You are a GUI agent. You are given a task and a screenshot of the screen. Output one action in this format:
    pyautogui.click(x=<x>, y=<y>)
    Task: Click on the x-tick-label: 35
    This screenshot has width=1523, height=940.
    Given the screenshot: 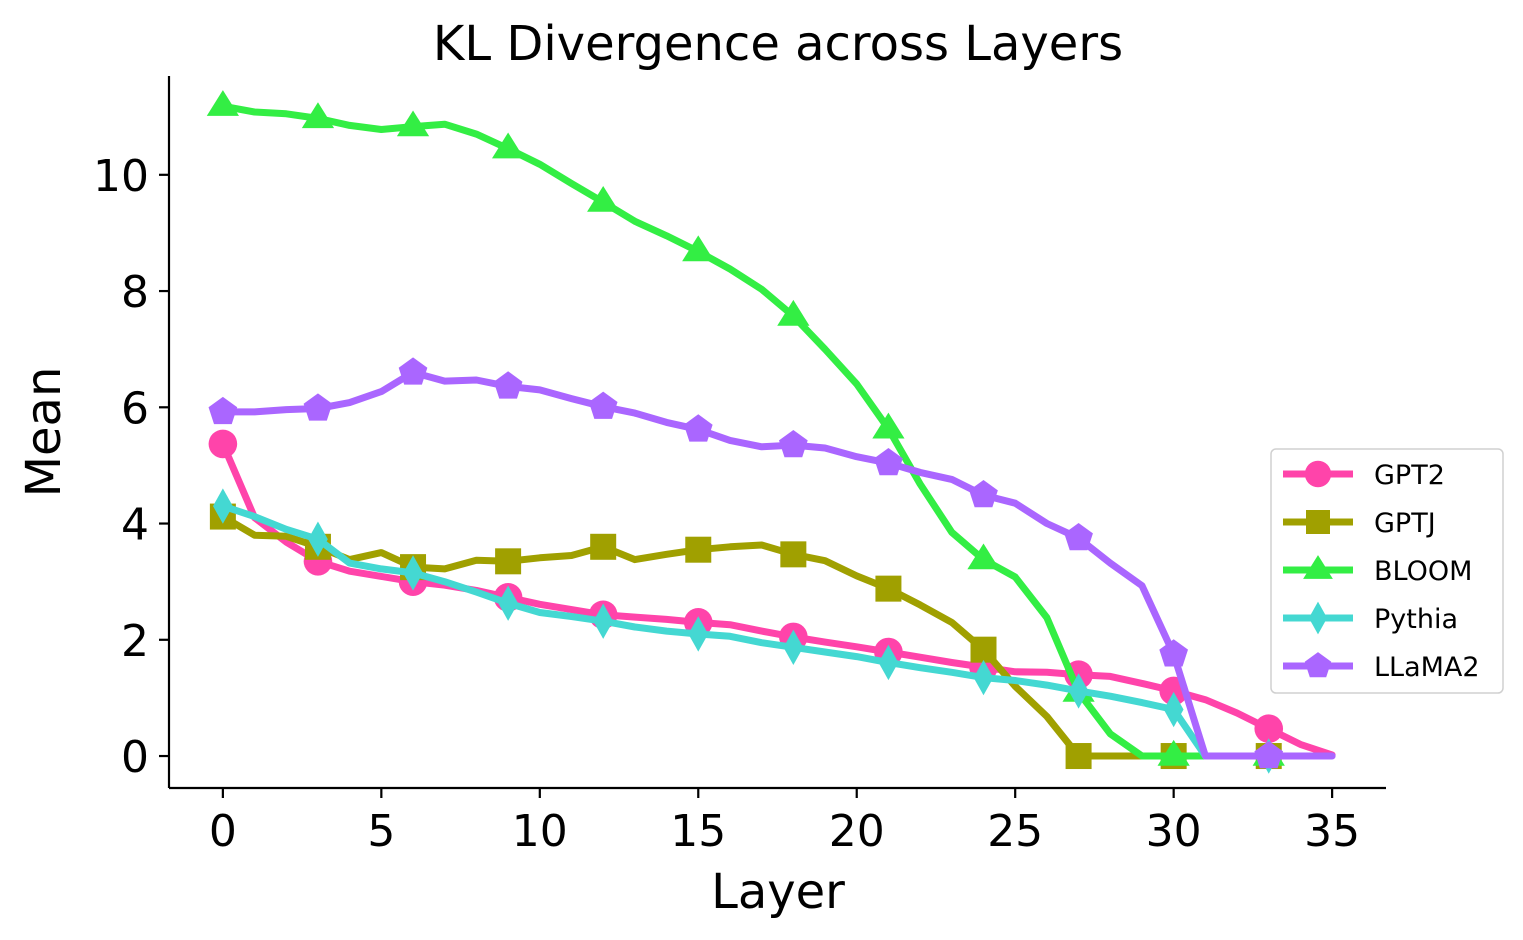 What is the action you would take?
    pyautogui.click(x=1332, y=831)
    